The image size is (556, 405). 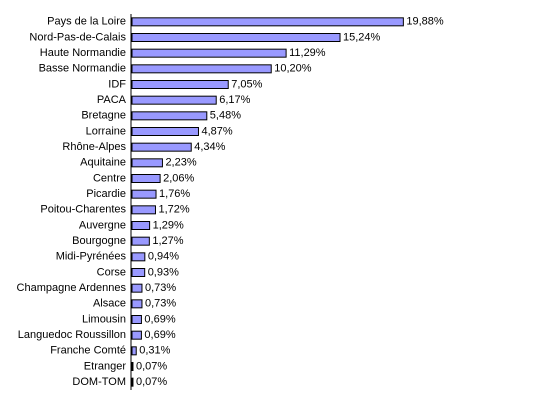 I want to click on category-label: Rhône-Alpes, so click(x=94, y=147).